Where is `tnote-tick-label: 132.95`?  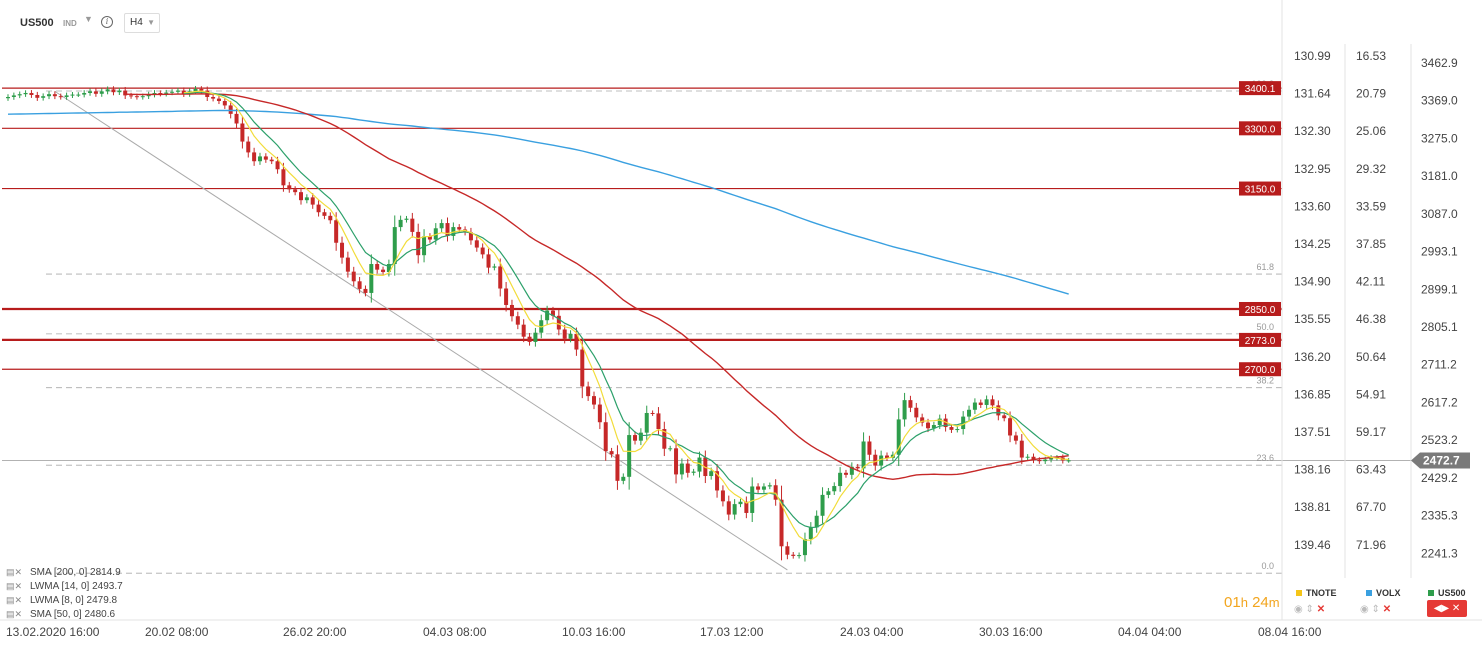
tnote-tick-label: 132.95 is located at coordinates (1312, 169).